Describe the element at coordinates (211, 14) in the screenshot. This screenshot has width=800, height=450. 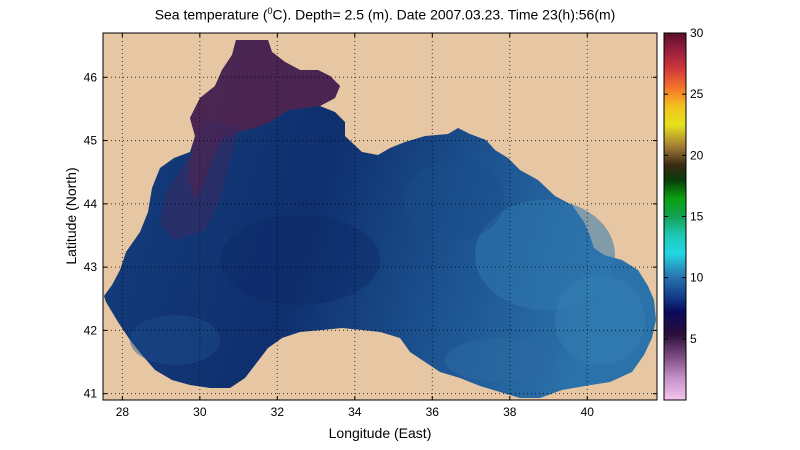
I see `title-prefix: Sea temperature (` at that location.